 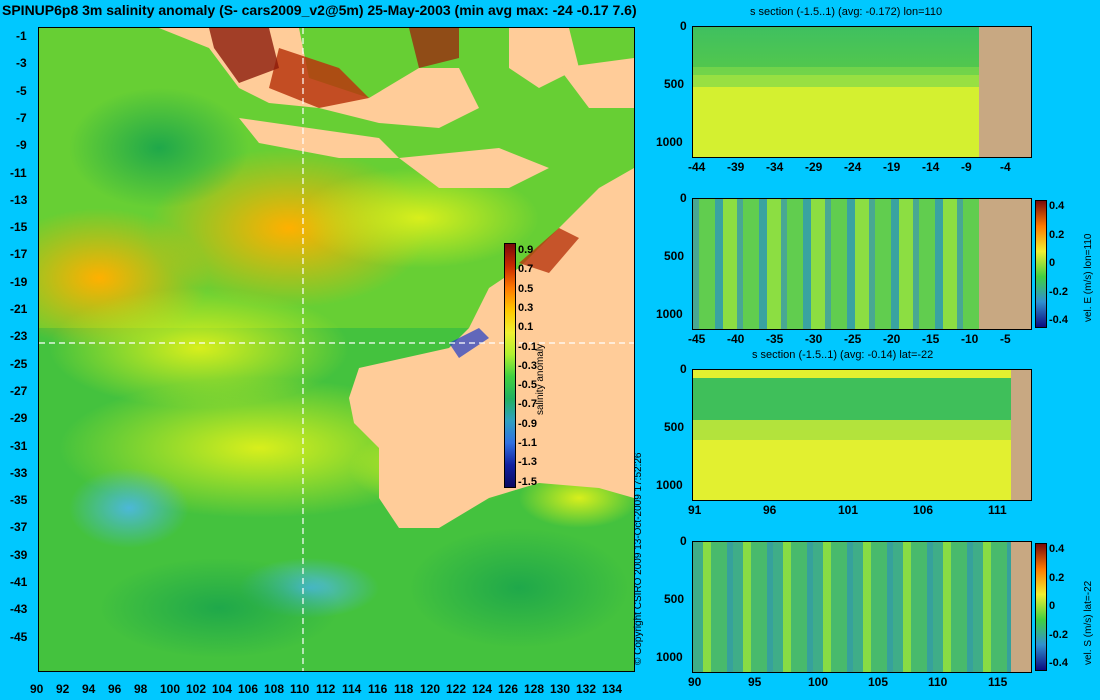 What do you see at coordinates (683, 369) in the screenshot?
I see `section-3-y-tick: 0` at bounding box center [683, 369].